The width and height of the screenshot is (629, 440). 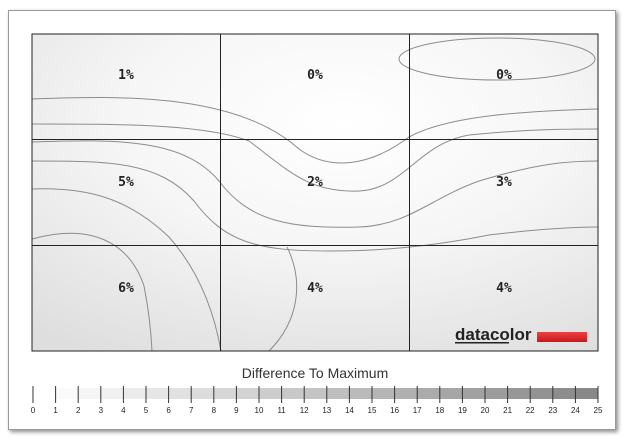 What do you see at coordinates (33, 410) in the screenshot?
I see `scale-tick-label: 0` at bounding box center [33, 410].